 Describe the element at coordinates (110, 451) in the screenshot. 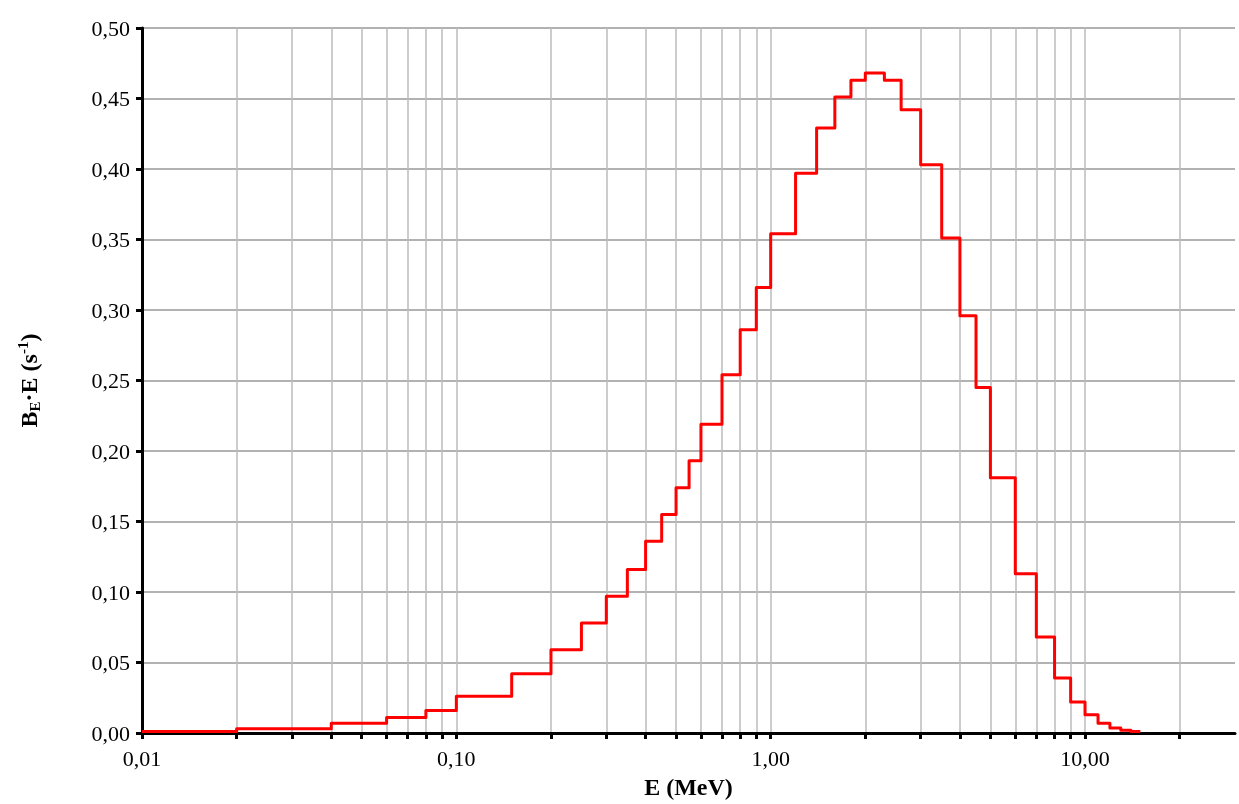

I see `y-tick-label: 0,20` at that location.